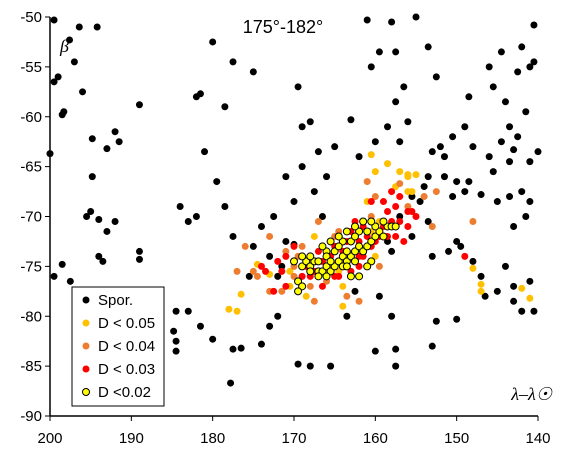 The height and width of the screenshot is (454, 567). Describe the element at coordinates (86, 323) in the screenshot. I see `legend-marker` at that location.